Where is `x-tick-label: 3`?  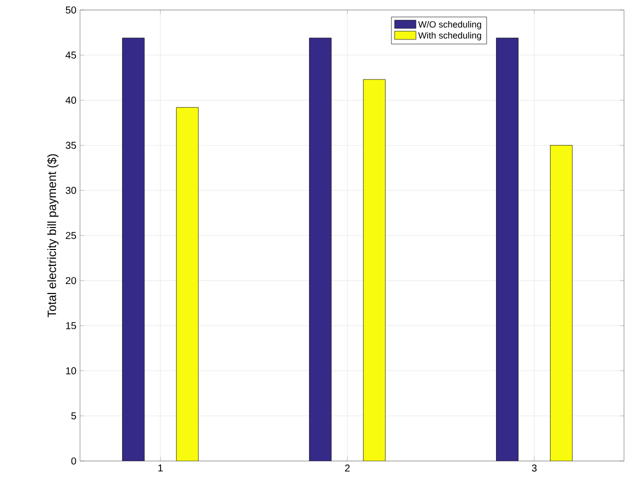
x-tick-label: 3 is located at coordinates (534, 468).